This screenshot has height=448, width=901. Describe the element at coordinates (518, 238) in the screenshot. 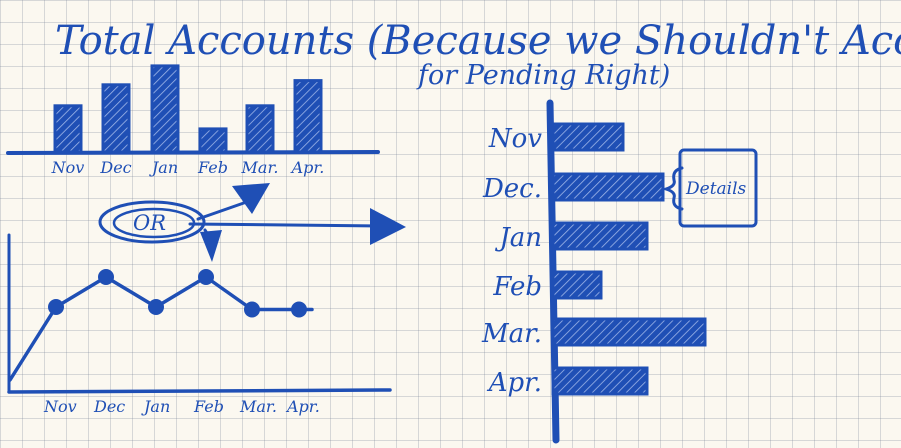

I see `hbar-label-2: Jan` at that location.